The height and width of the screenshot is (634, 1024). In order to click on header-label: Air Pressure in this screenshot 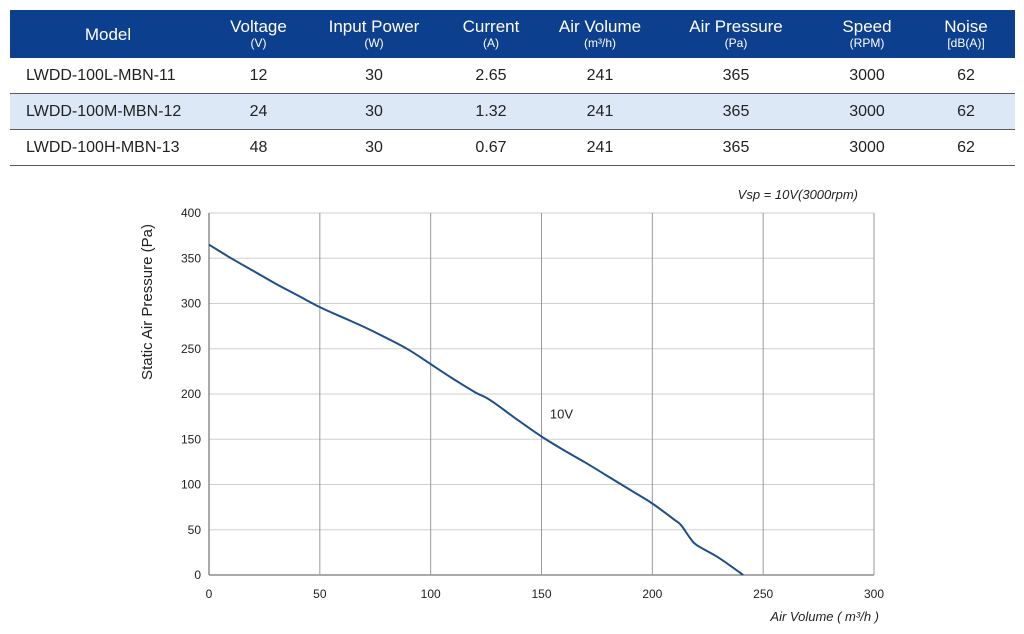, I will do `click(736, 26)`.